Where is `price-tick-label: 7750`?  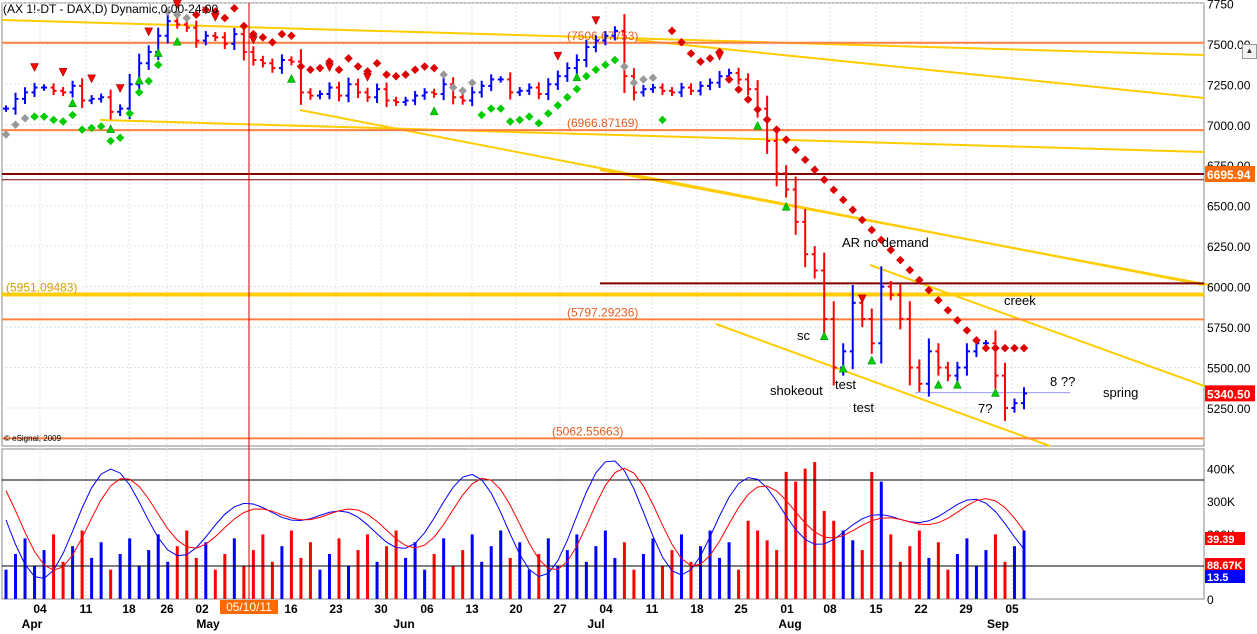 price-tick-label: 7750 is located at coordinates (1220, 5).